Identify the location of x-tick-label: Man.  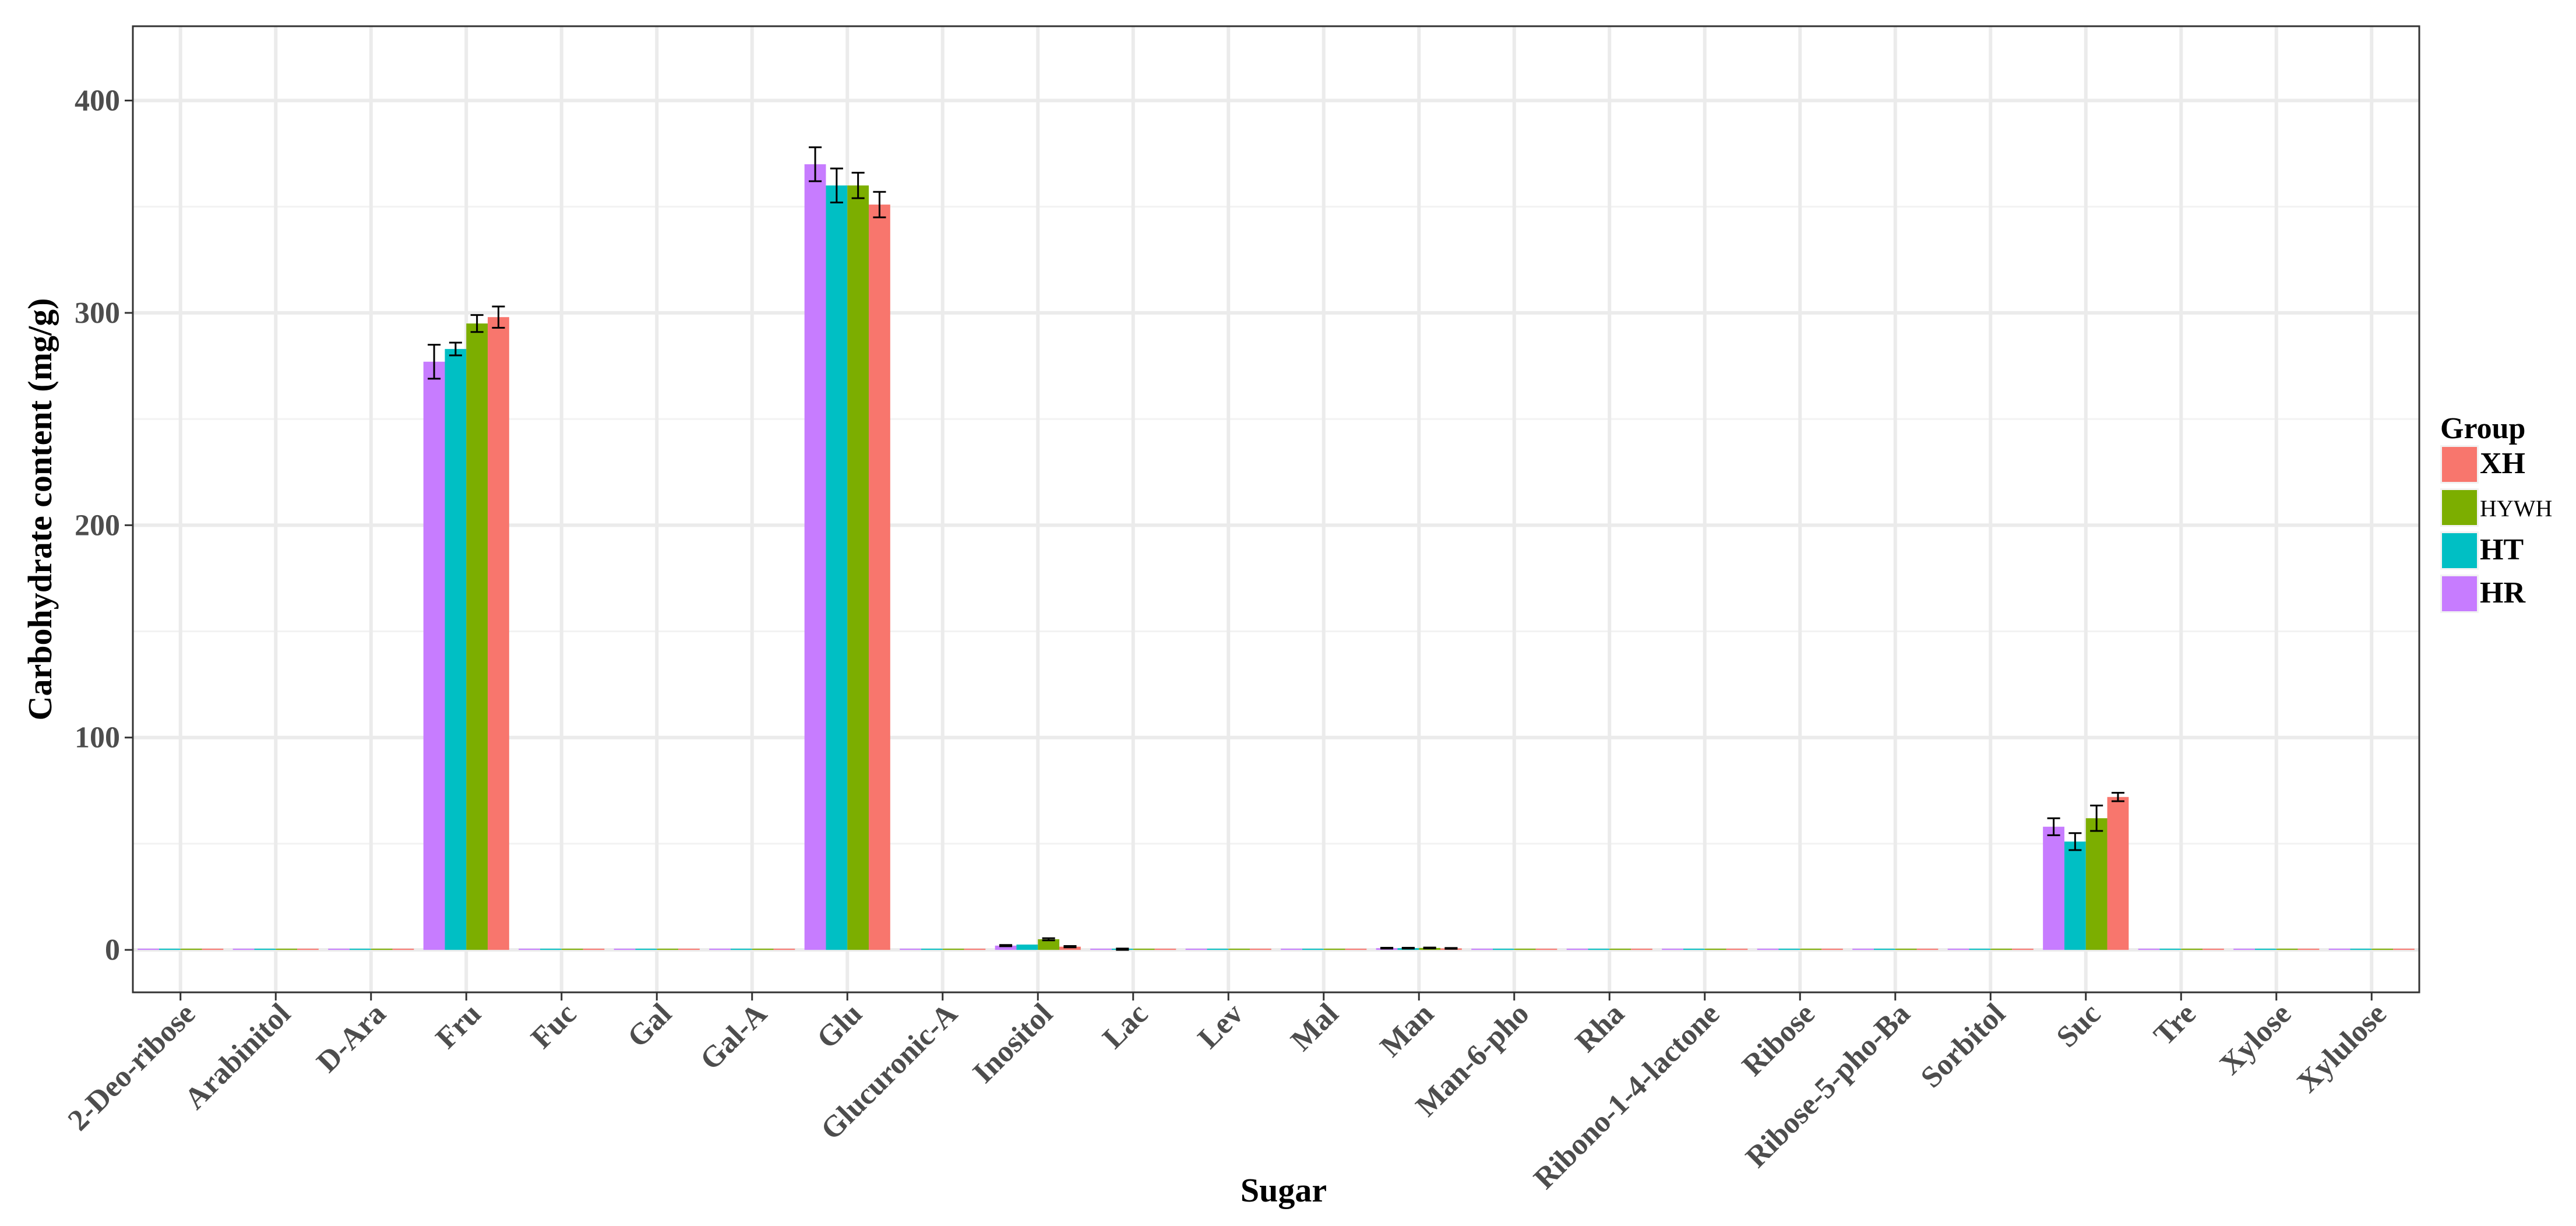
(1407, 1030).